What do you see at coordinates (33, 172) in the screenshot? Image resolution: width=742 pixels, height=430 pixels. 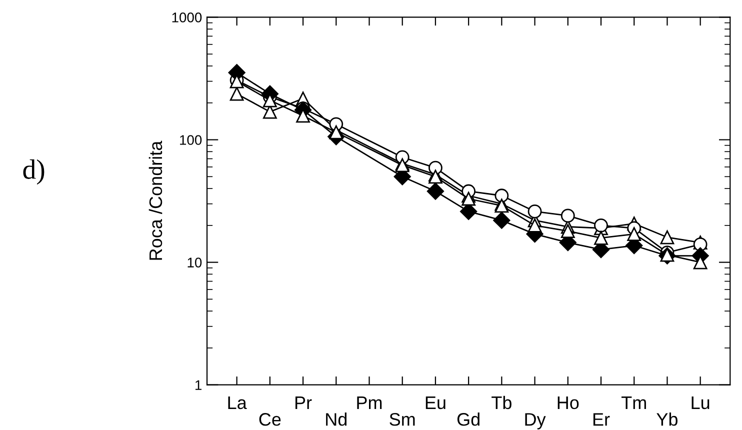 I see `text: d)` at bounding box center [33, 172].